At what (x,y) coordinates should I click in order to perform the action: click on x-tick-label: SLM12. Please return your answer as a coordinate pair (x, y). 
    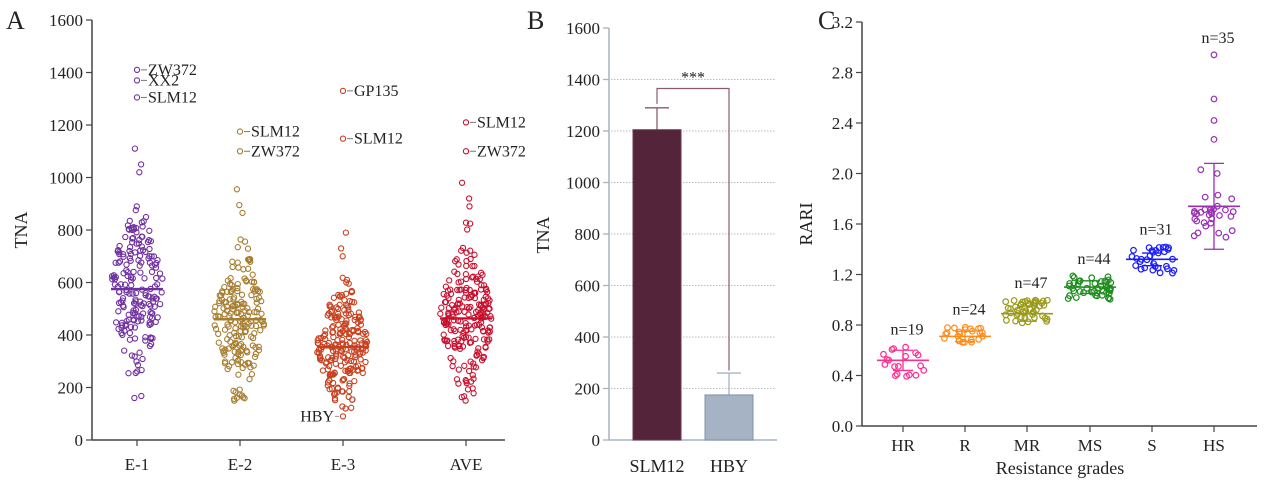
    Looking at the image, I should click on (656, 466).